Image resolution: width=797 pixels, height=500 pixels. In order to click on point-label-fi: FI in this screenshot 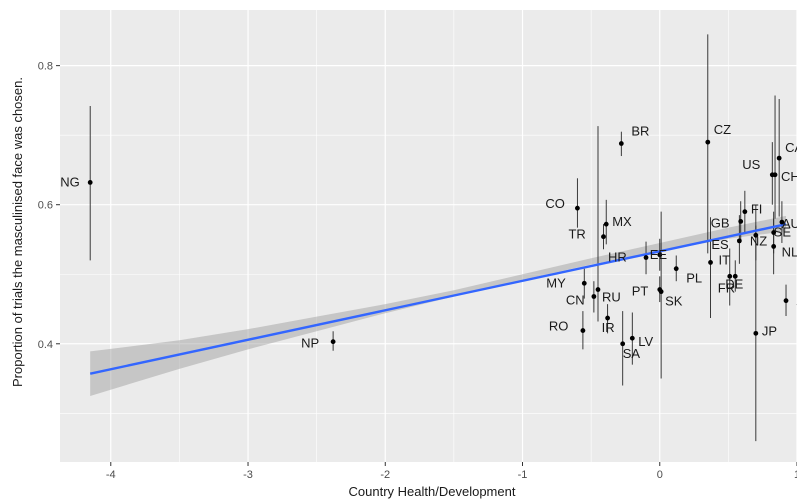, I will do `click(757, 209)`.